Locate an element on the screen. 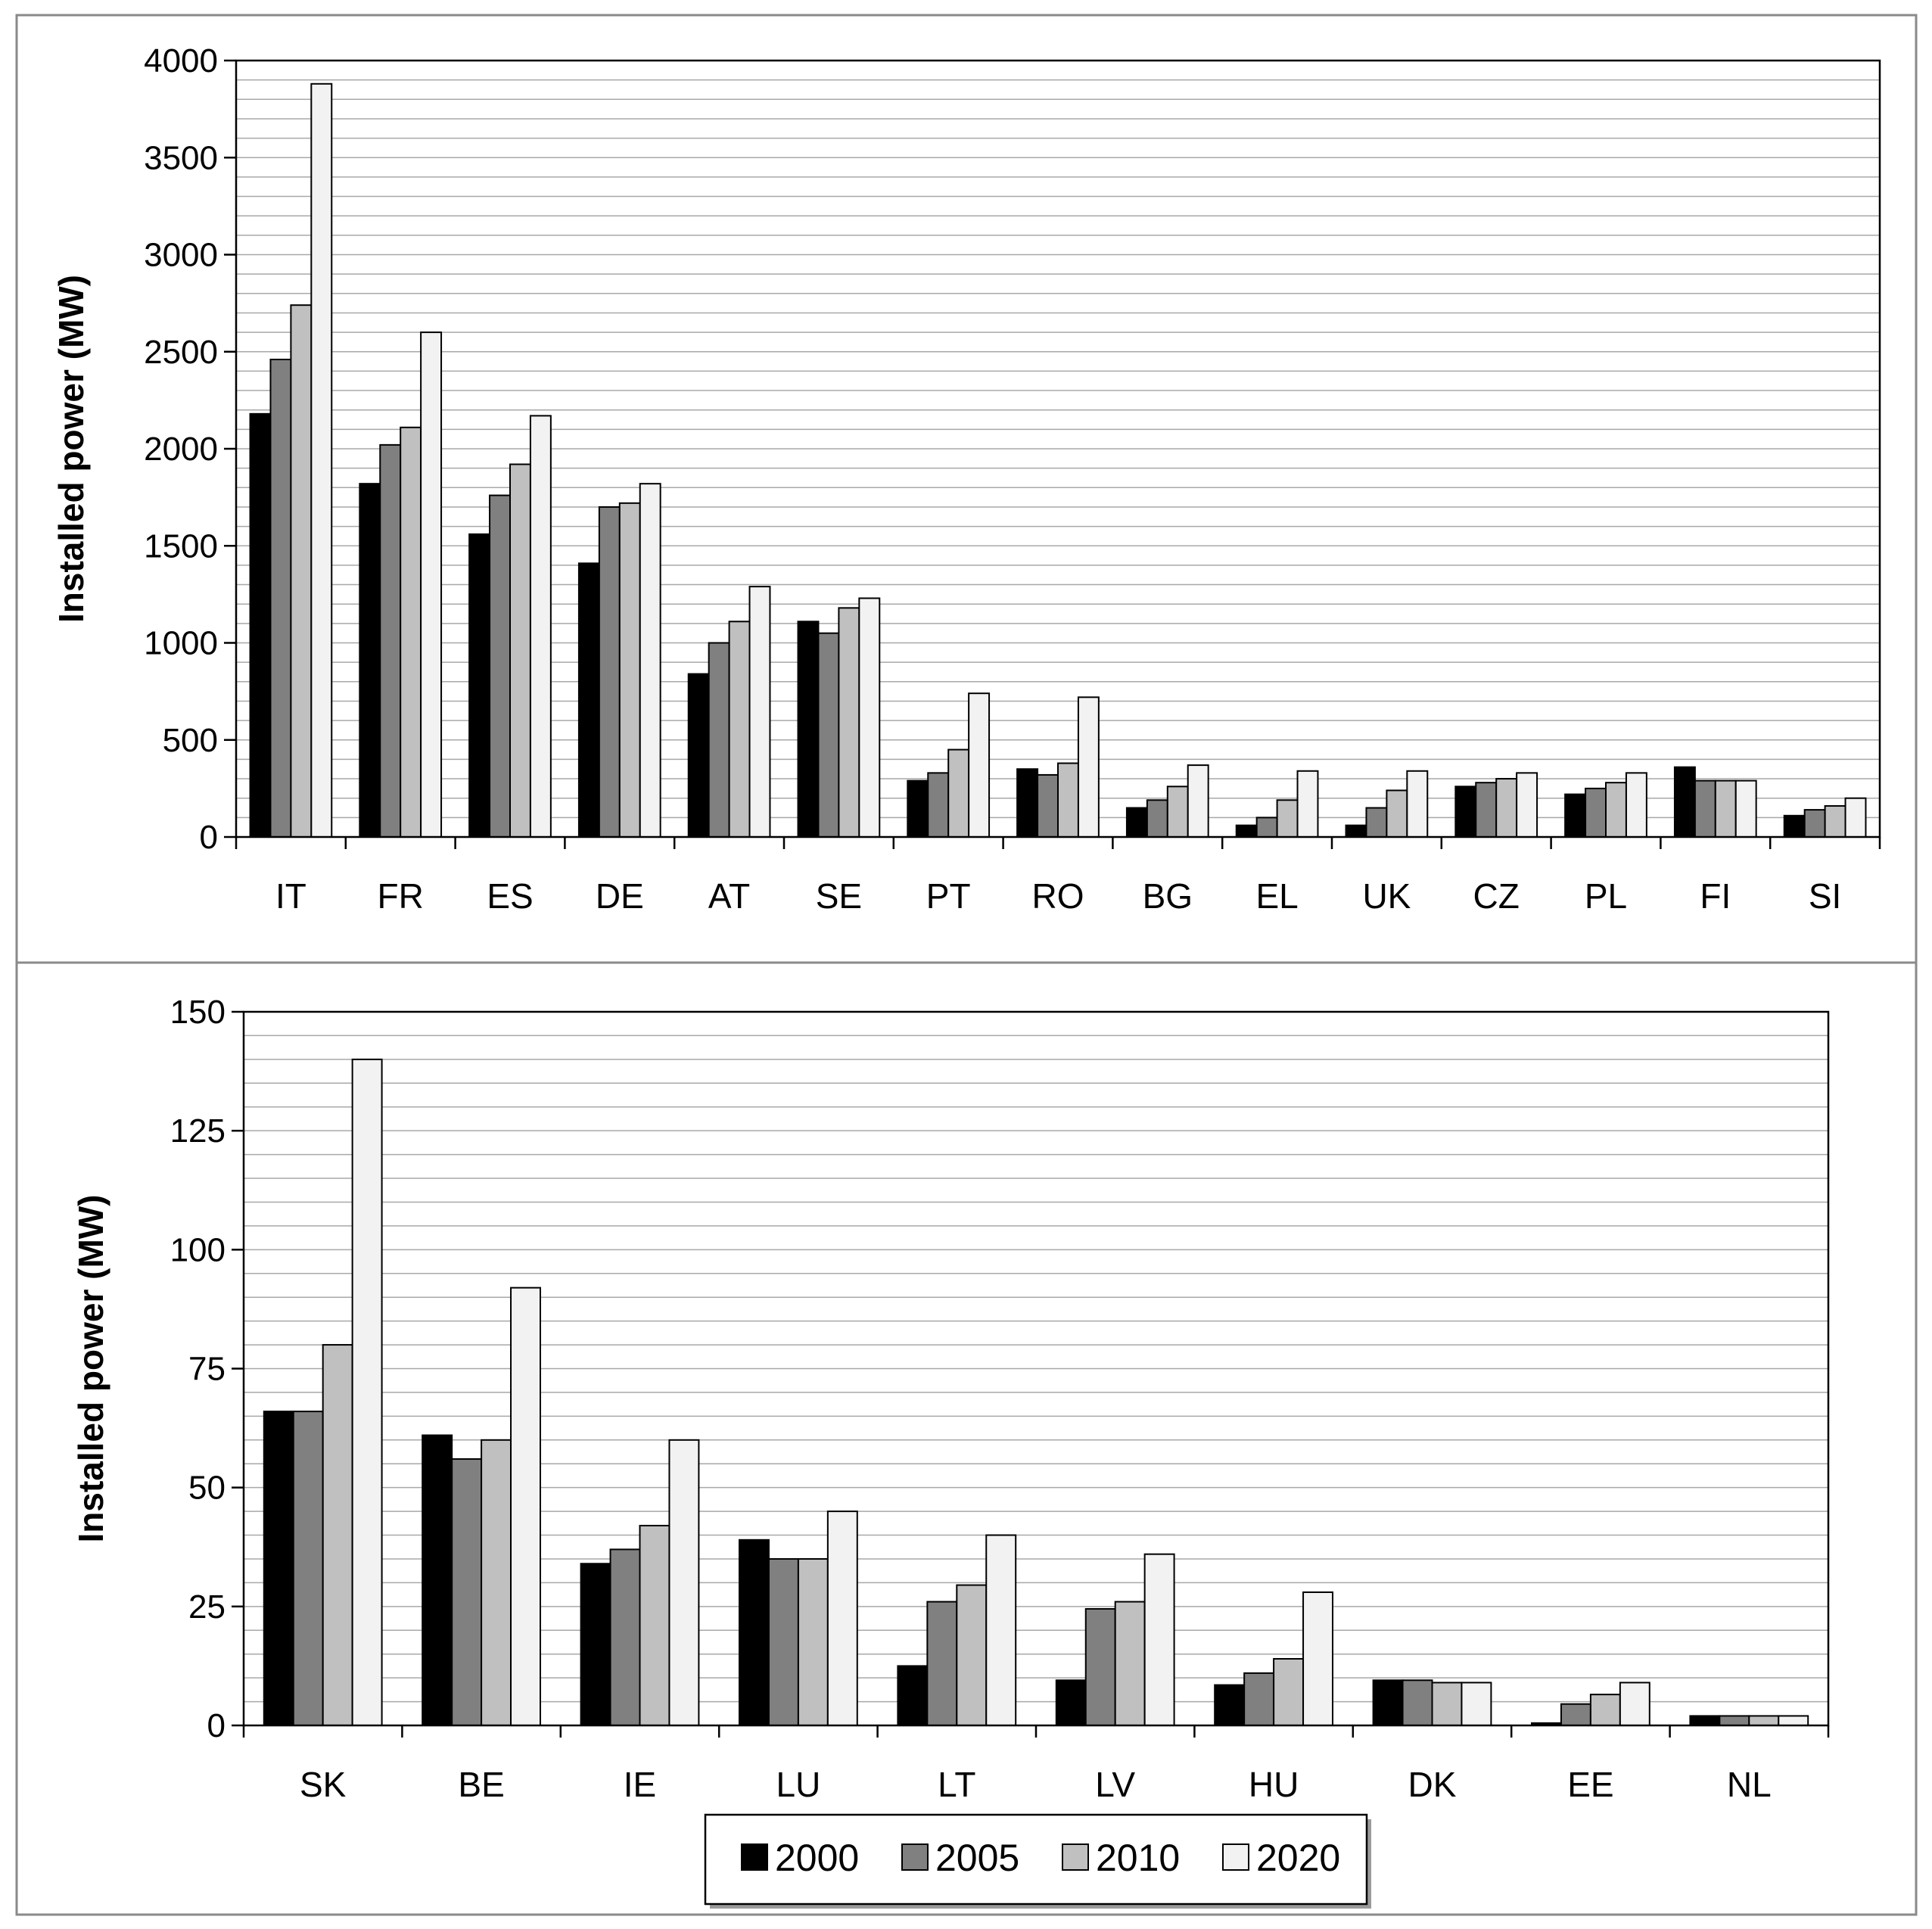  bar-pl-2000 is located at coordinates (1575, 816).